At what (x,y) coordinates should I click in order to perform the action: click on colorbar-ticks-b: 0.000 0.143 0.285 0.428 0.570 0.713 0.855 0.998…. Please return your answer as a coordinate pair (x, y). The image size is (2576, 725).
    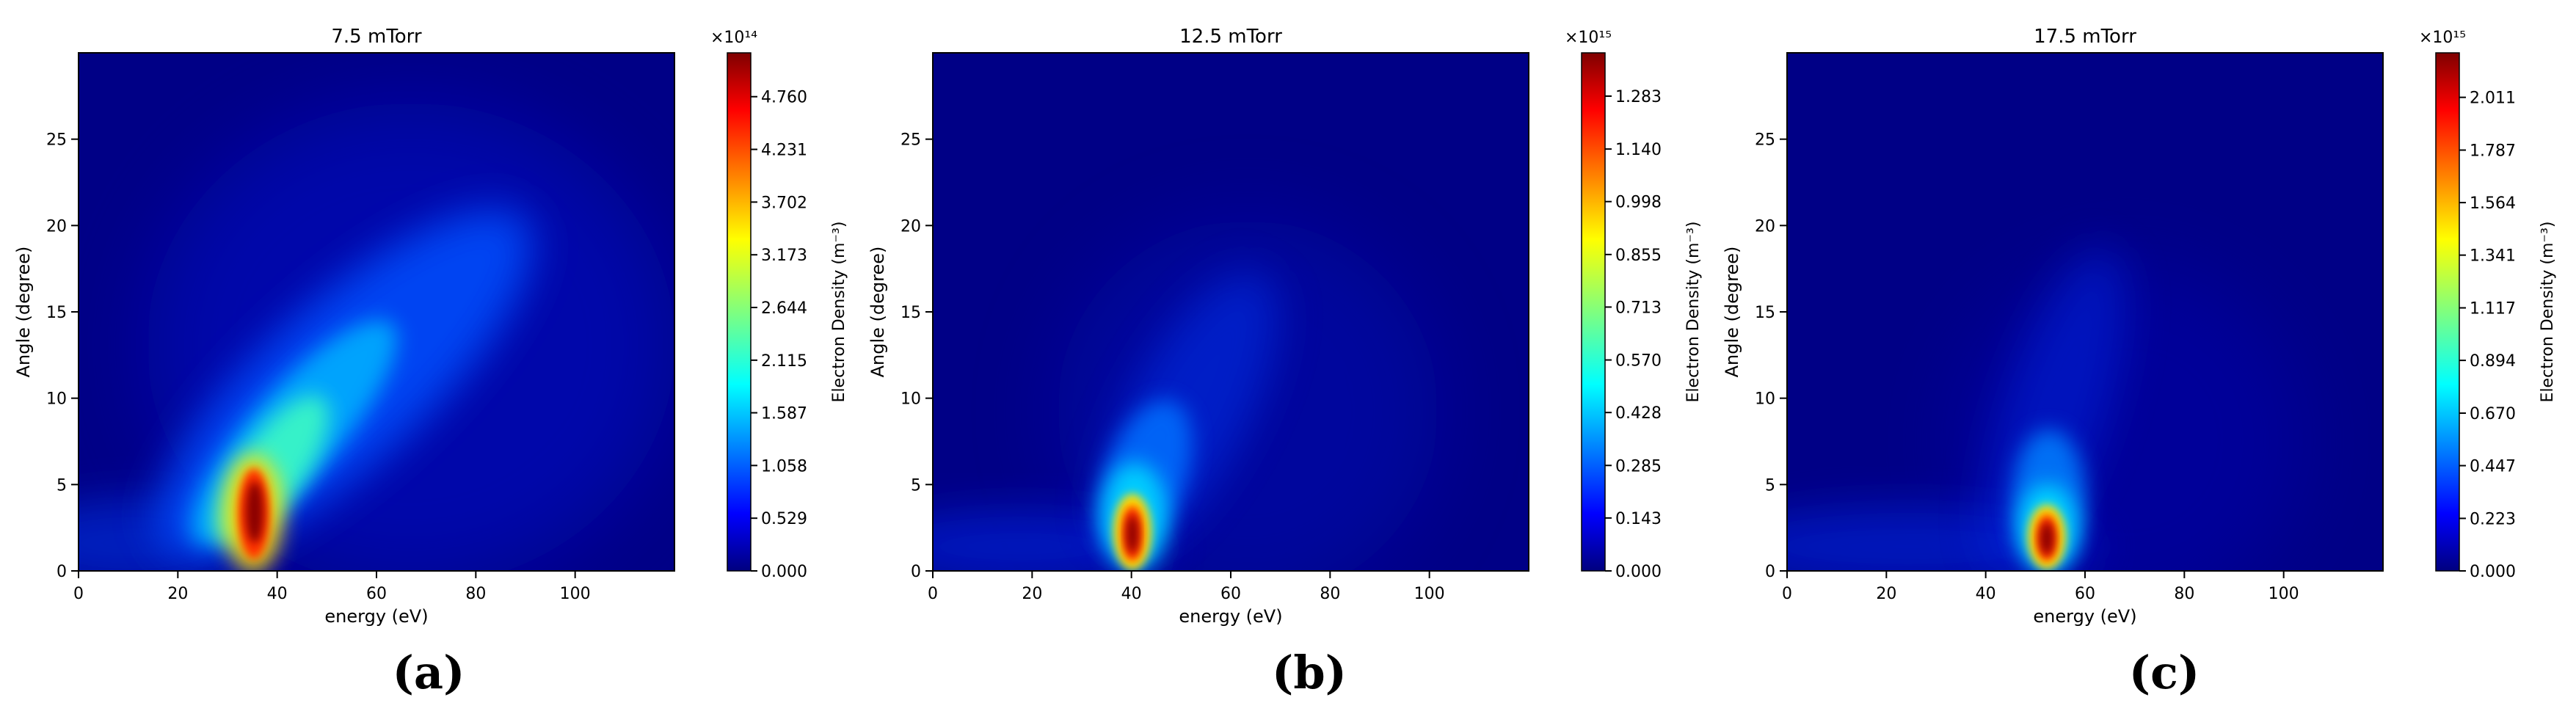
    Looking at the image, I should click on (1633, 334).